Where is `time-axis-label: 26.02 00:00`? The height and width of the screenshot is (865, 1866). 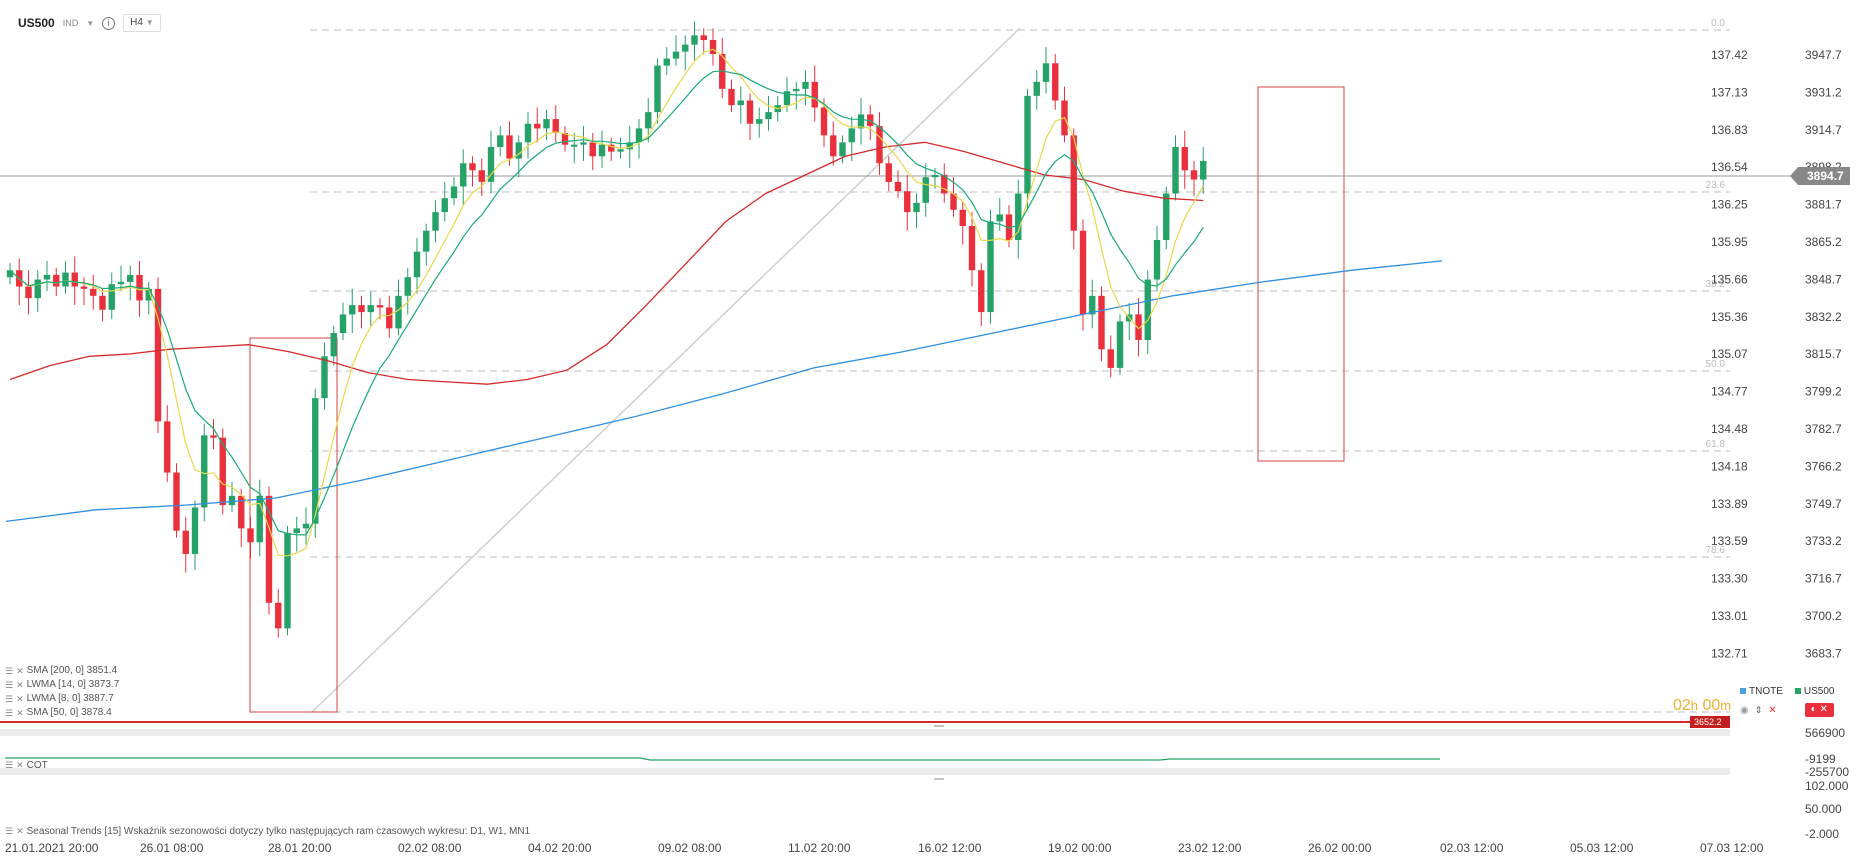
time-axis-label: 26.02 00:00 is located at coordinates (1340, 848).